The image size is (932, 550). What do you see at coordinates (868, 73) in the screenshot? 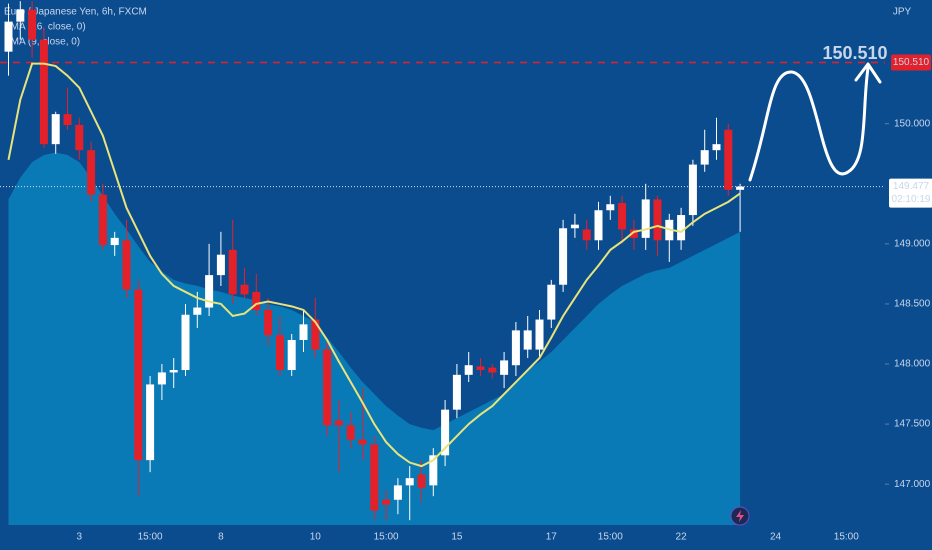
I see `arrow-head` at bounding box center [868, 73].